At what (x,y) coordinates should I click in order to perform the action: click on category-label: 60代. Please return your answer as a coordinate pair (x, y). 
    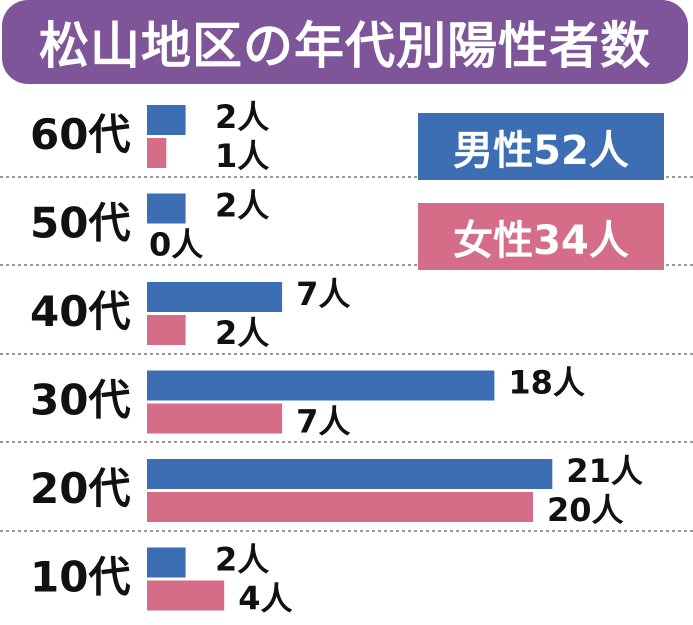
    Looking at the image, I should click on (80, 134).